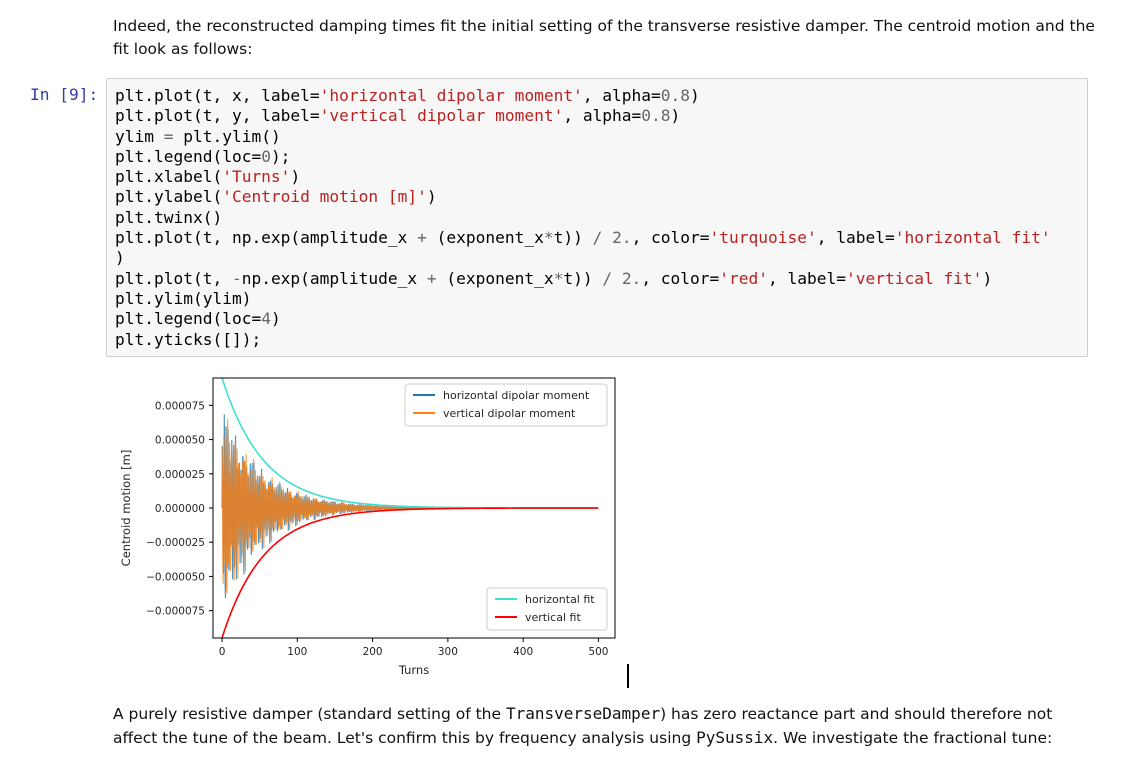  What do you see at coordinates (175, 543) in the screenshot?
I see `y-tick-label: −0.000025` at bounding box center [175, 543].